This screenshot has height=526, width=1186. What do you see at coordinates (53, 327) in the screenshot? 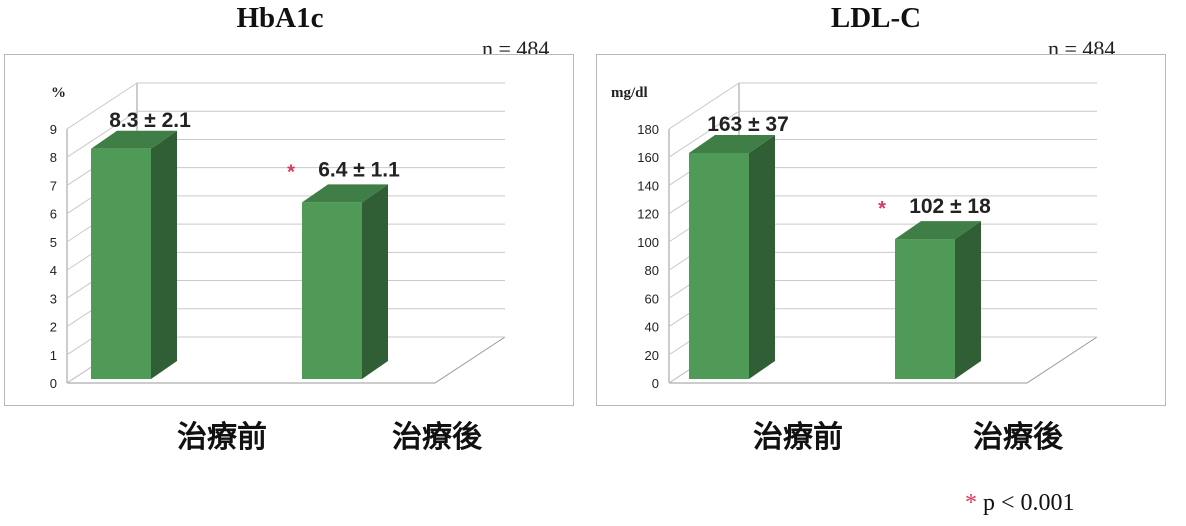
I see `y-tick-label: 2` at bounding box center [53, 327].